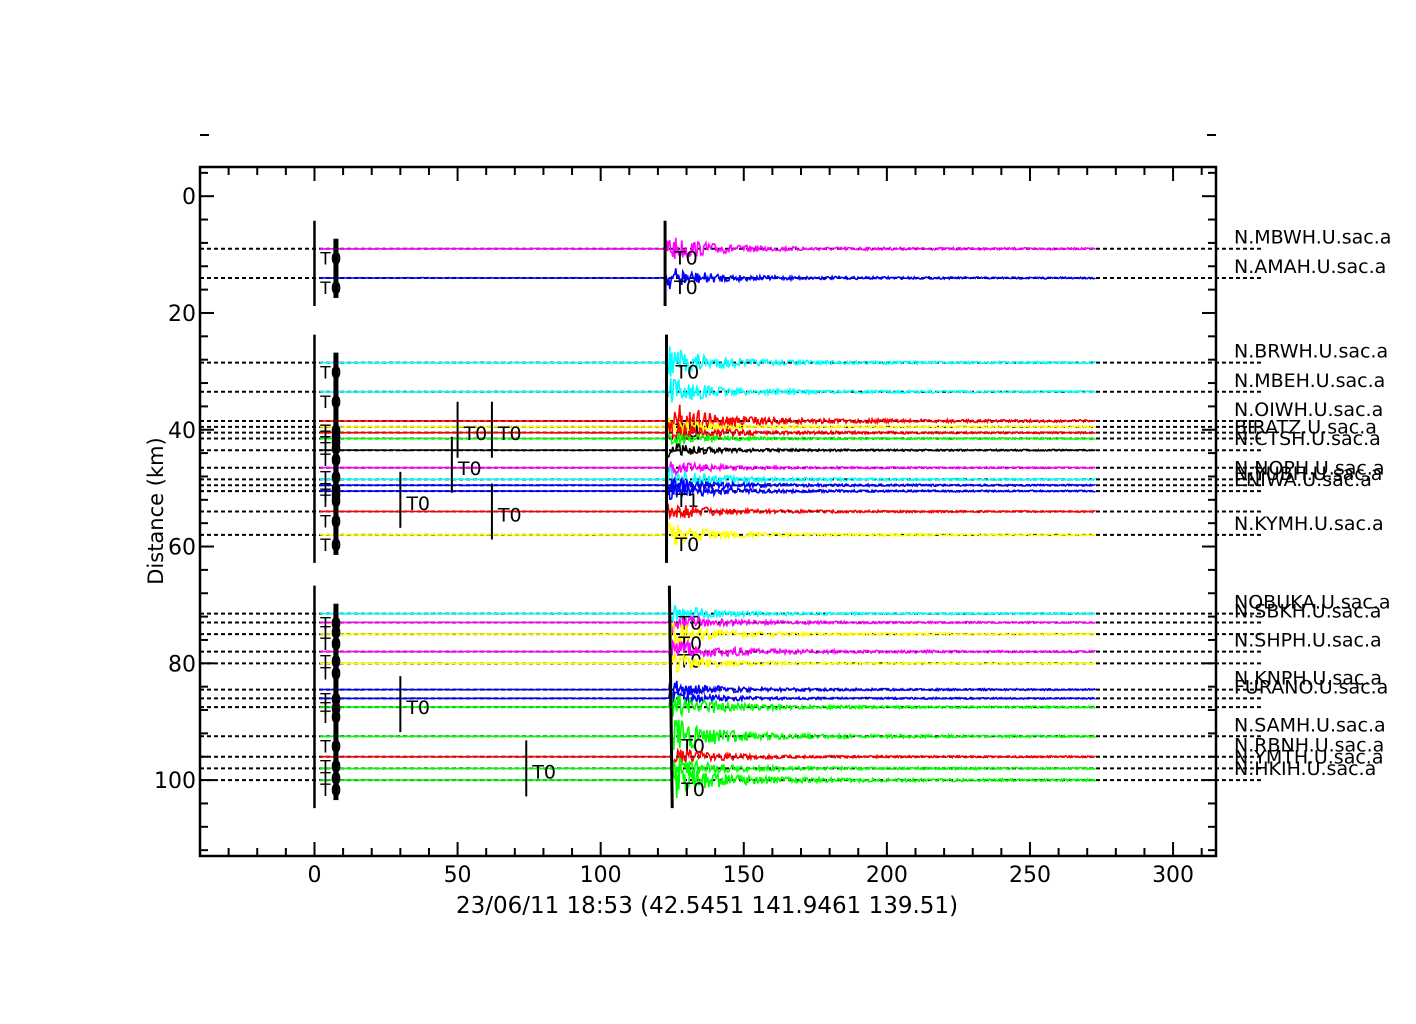 This screenshot has height=1024, width=1416. Describe the element at coordinates (1305, 769) in the screenshot. I see `station-label: N.HKIH.U.sac.a` at that location.